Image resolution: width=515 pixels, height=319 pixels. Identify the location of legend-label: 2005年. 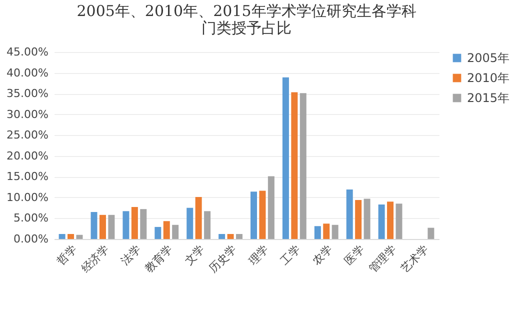
(488, 58).